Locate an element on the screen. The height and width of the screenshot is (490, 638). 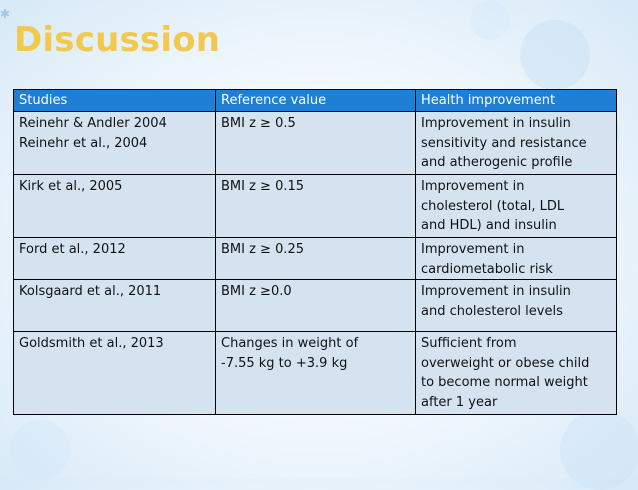
cell-line: and cholesterol levels is located at coordinates (492, 311).